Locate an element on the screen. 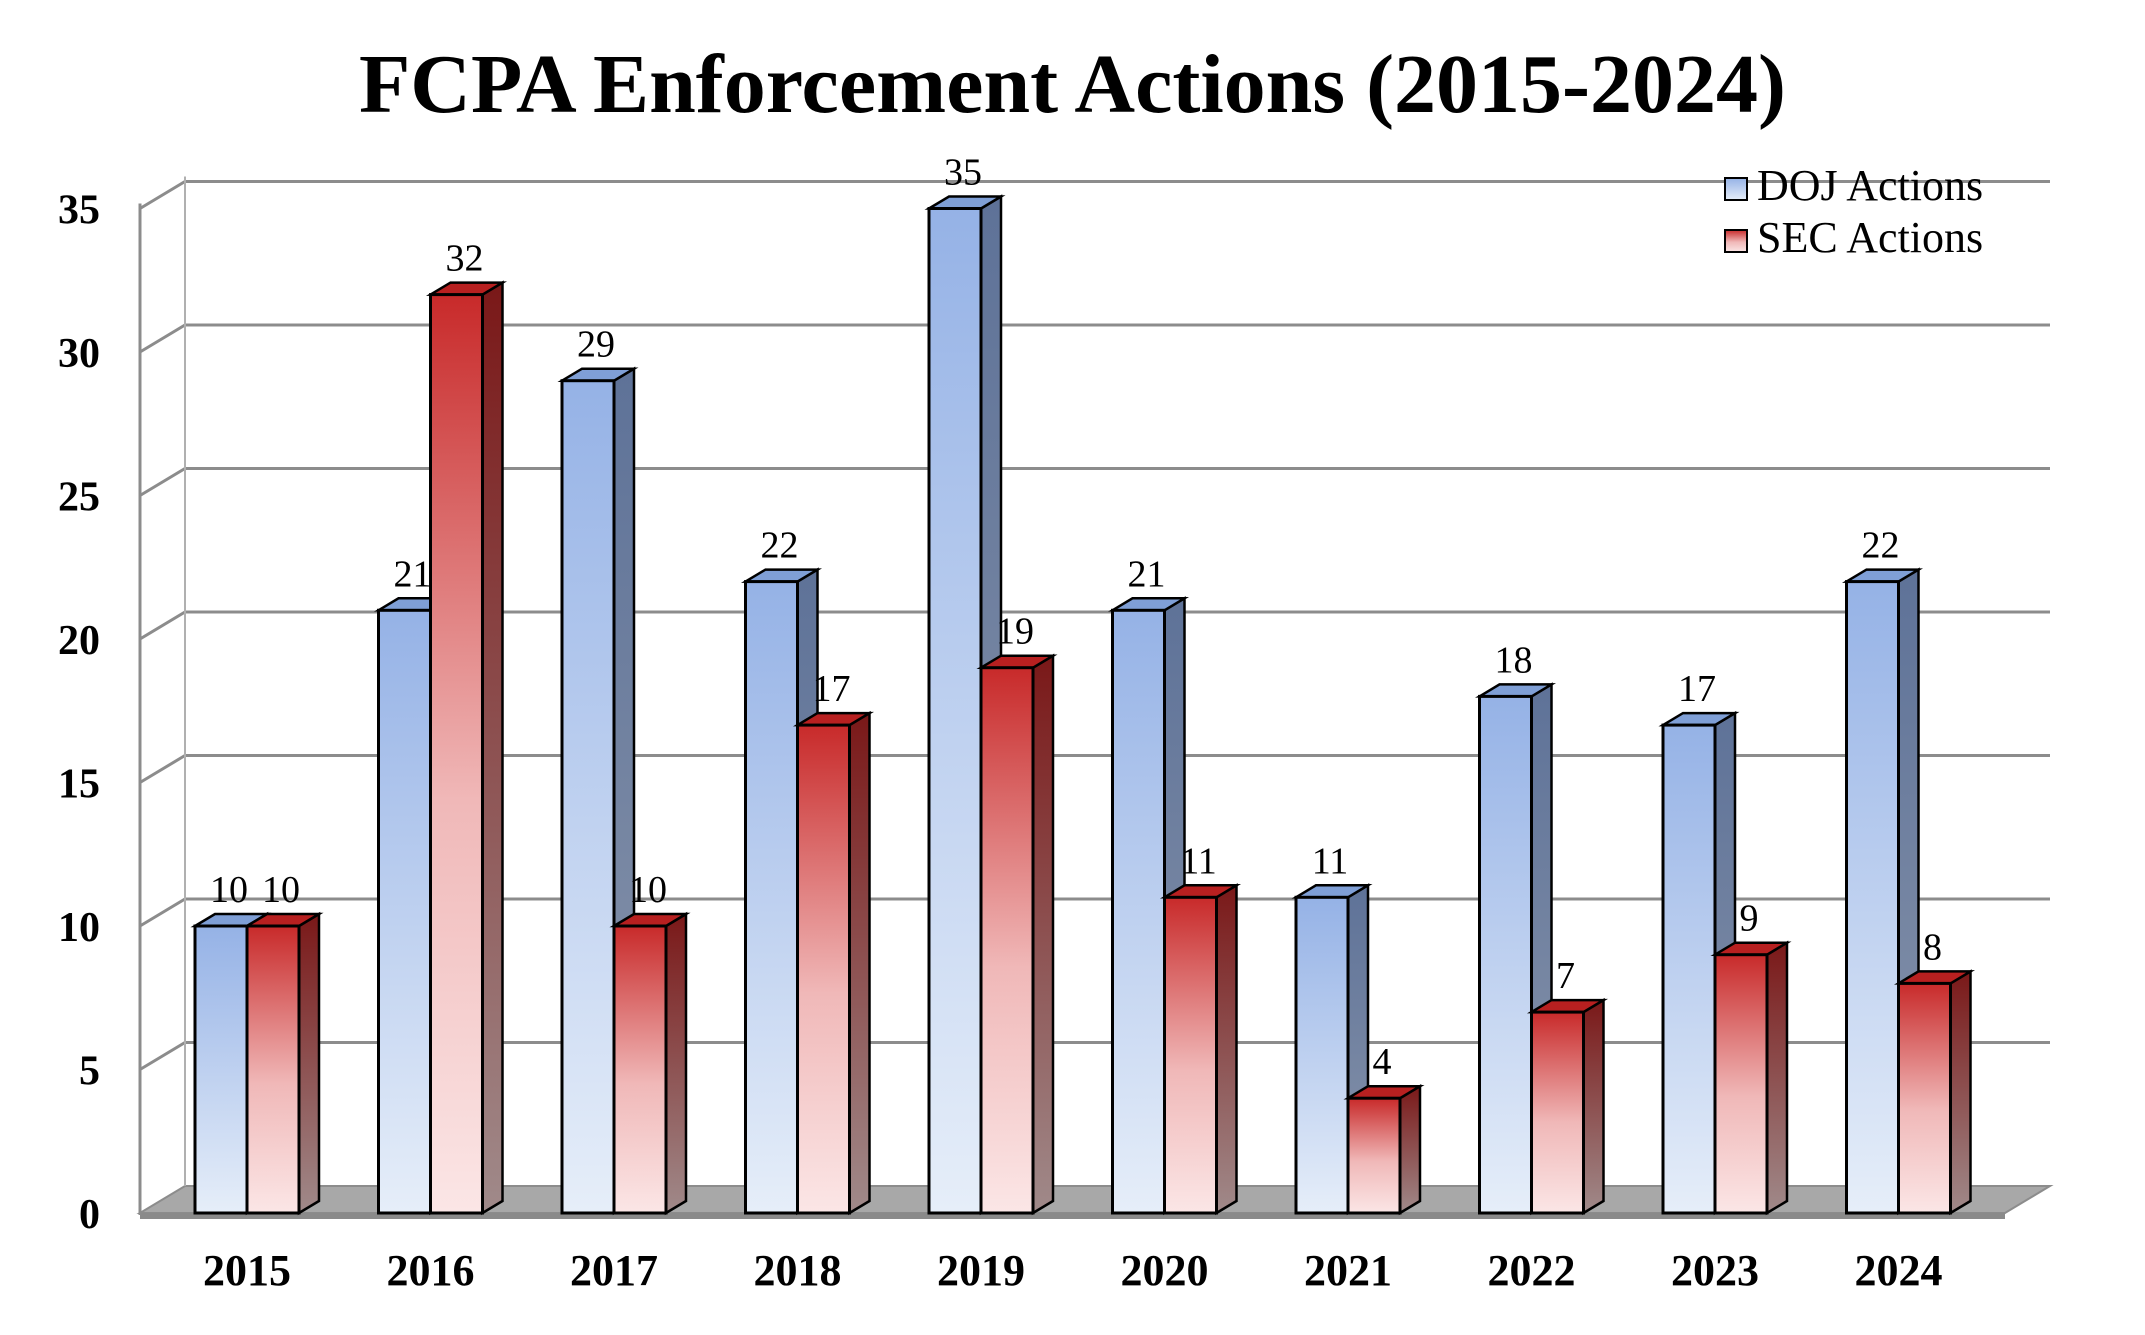 The image size is (2145, 1335). x-tick-label: 2024 is located at coordinates (1899, 1270).